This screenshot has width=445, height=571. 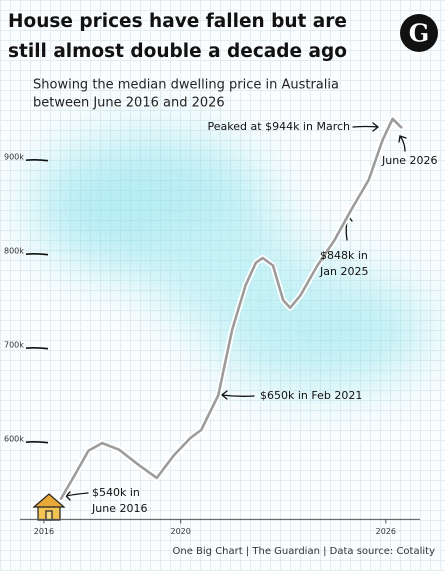 What do you see at coordinates (14, 345) in the screenshot?
I see `y-tick-label: 700k` at bounding box center [14, 345].